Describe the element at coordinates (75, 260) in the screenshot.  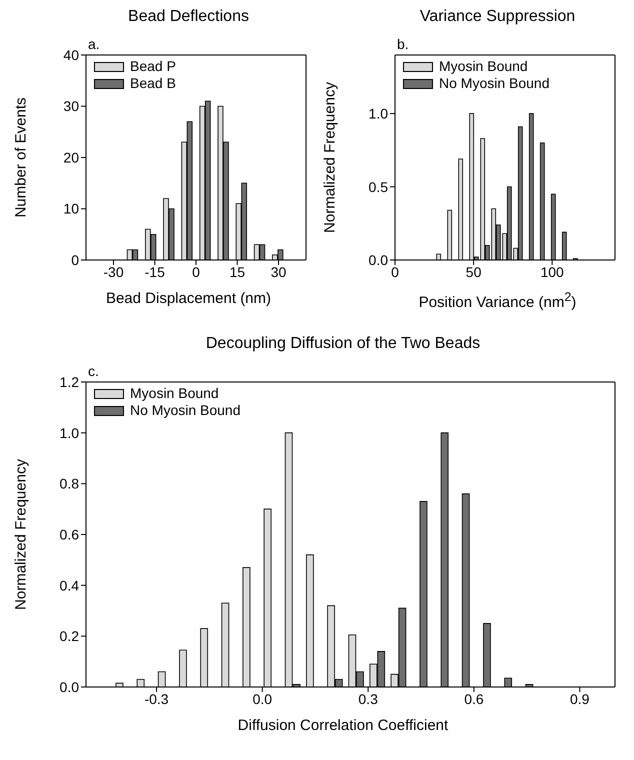
I see `y-tick-label: 0` at that location.